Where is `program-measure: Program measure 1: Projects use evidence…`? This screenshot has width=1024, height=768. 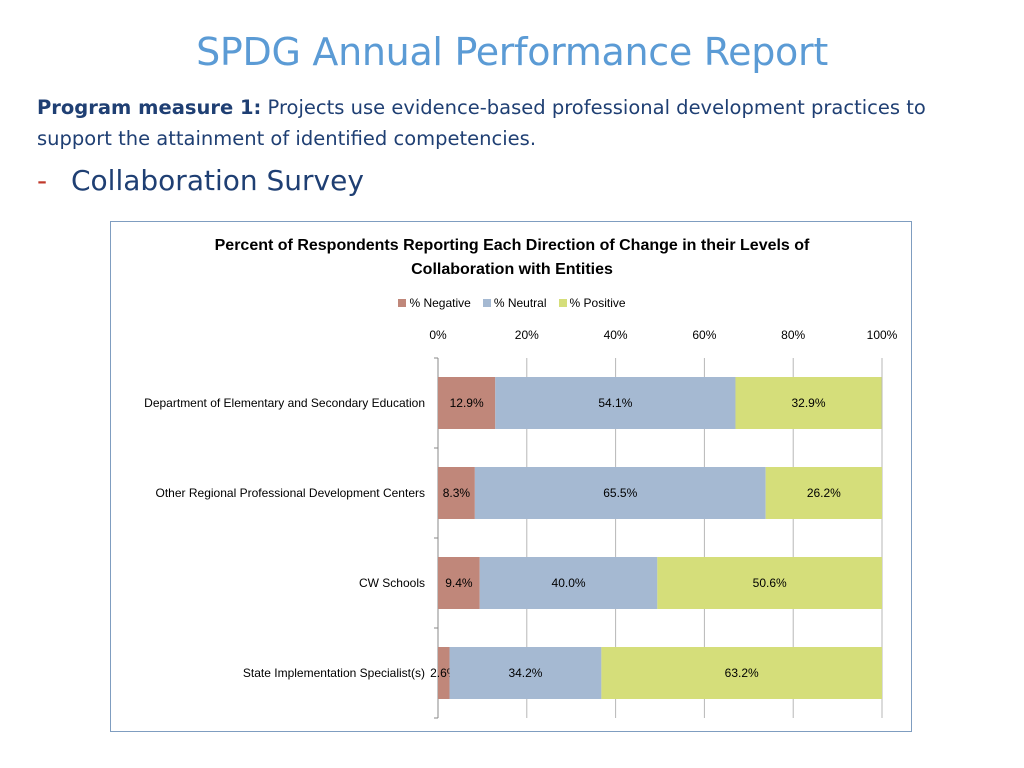
program-measure: Program measure 1: Projects use evidence… is located at coordinates (517, 123).